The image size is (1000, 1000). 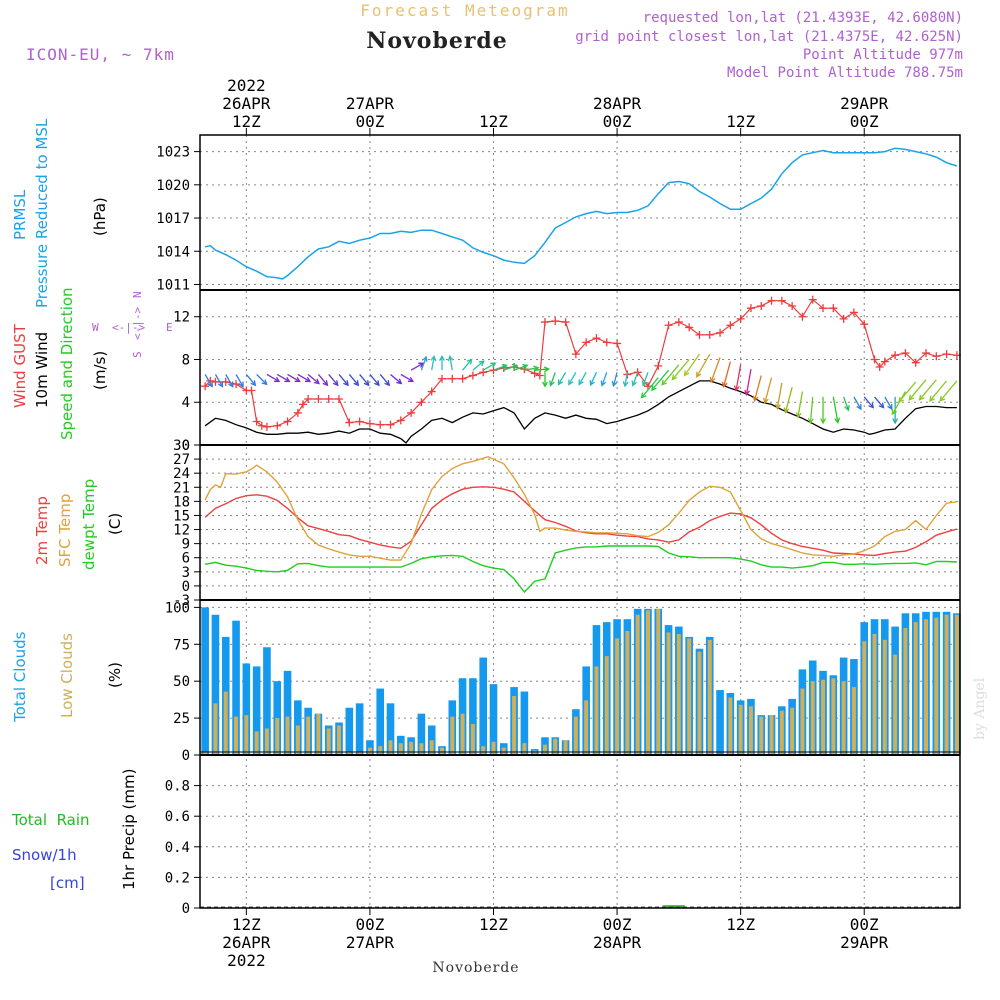 I want to click on cloud-unit: (%), so click(x=115, y=675).